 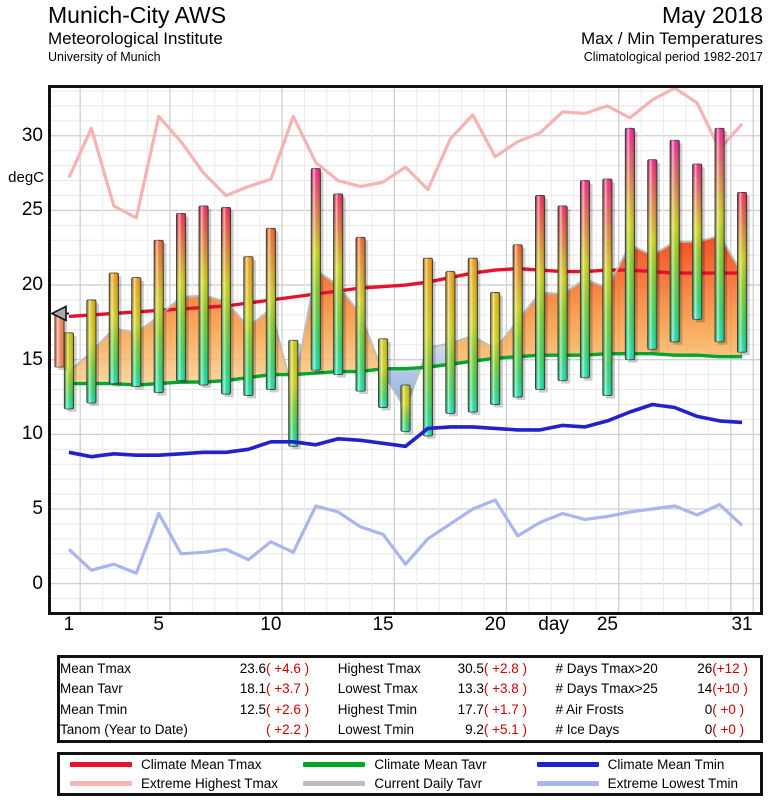 I want to click on stat-label: # Ice Days, so click(x=587, y=730).